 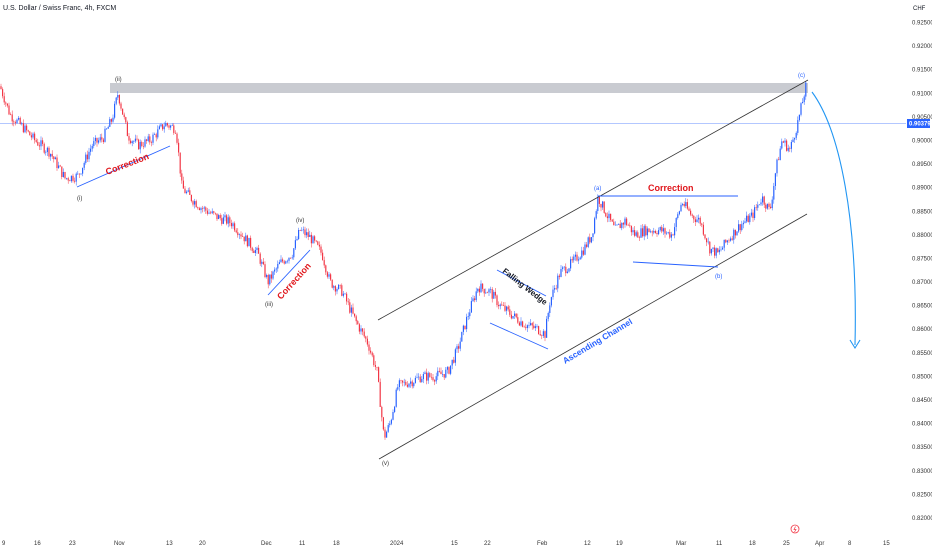 I want to click on x-tick-label: 25, so click(x=786, y=544).